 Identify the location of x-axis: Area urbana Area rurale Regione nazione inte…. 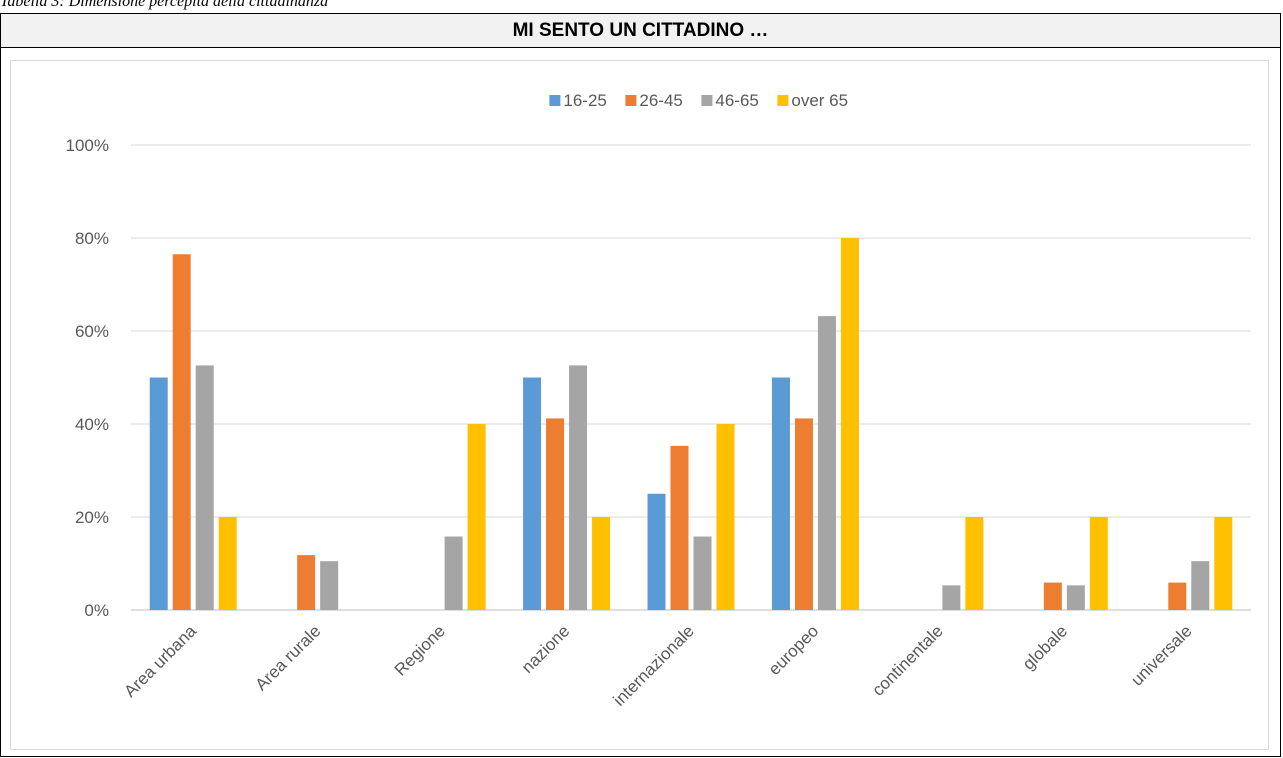
(657, 665).